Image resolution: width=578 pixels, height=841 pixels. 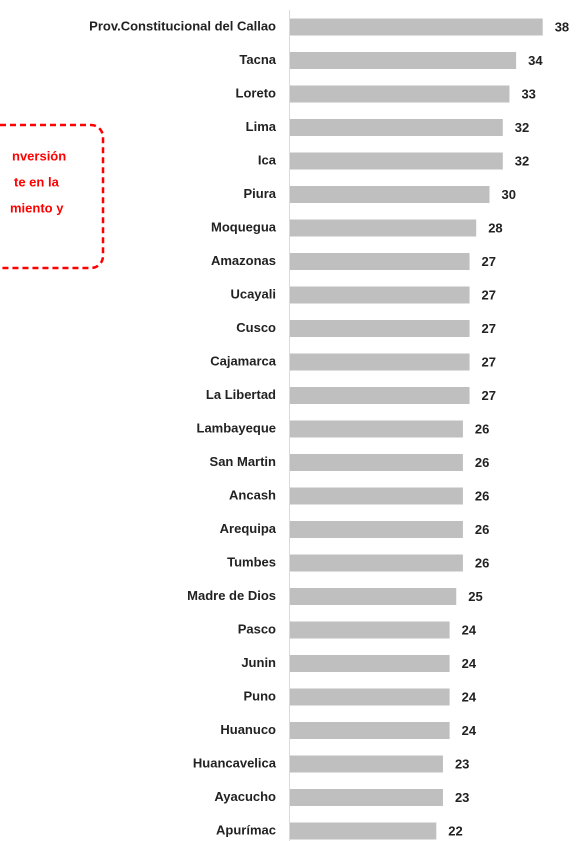 What do you see at coordinates (39, 155) in the screenshot?
I see `annotation-text: nversión` at bounding box center [39, 155].